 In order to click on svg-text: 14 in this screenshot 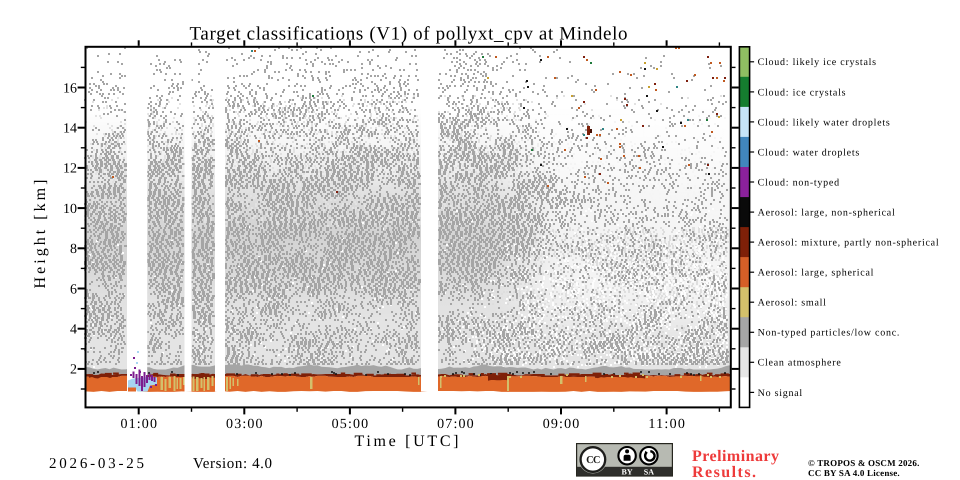, I will do `click(70, 129)`.